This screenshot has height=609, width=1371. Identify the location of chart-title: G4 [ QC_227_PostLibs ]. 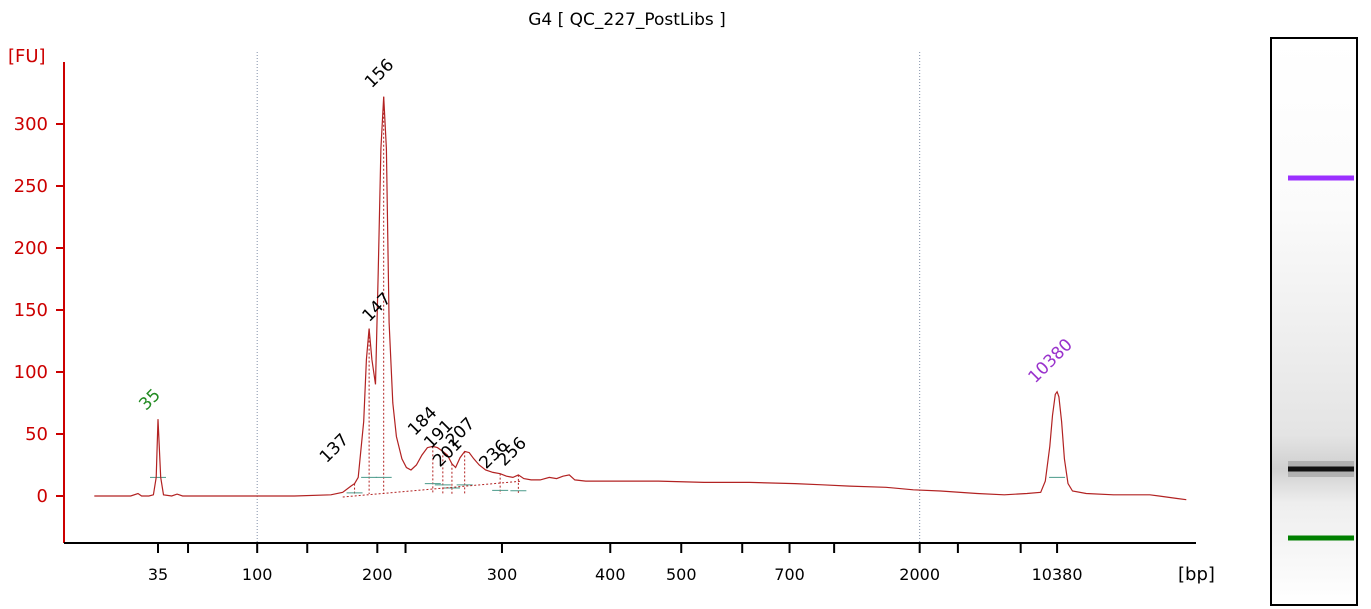
(627, 20).